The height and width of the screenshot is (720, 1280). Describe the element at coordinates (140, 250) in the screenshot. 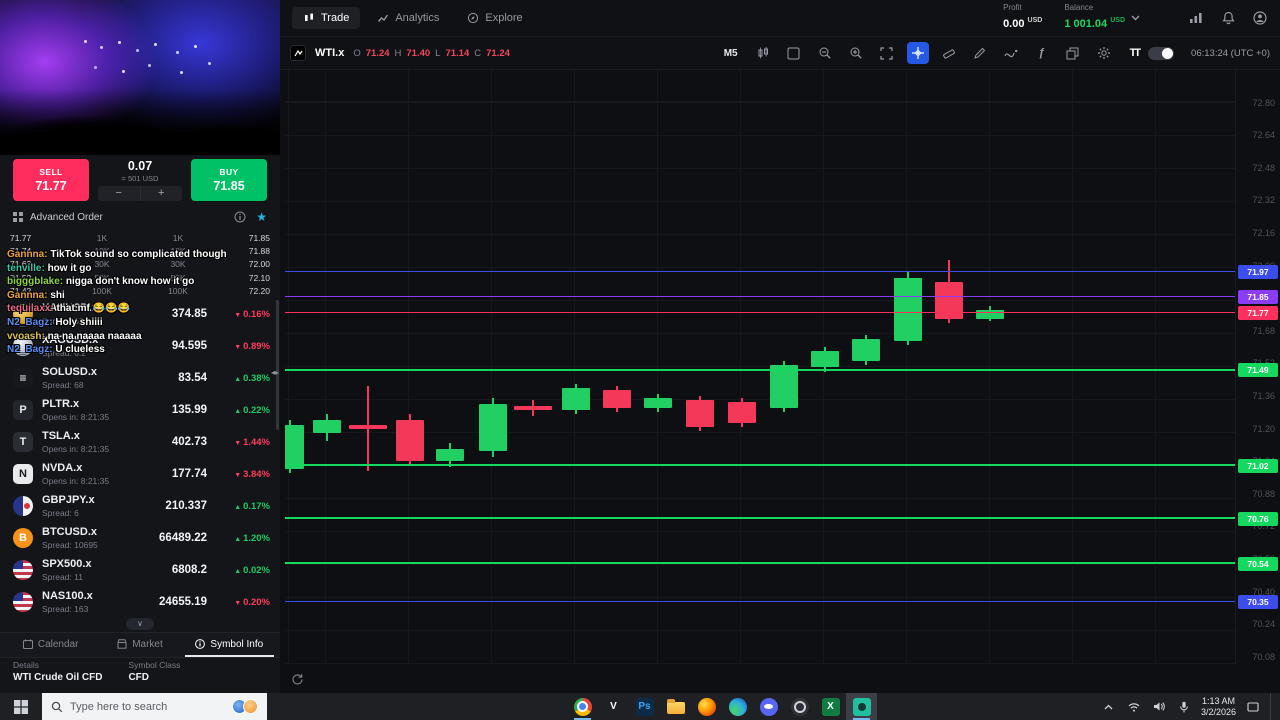

I see `dom-row: 71.74 10K 10K 71.88` at that location.